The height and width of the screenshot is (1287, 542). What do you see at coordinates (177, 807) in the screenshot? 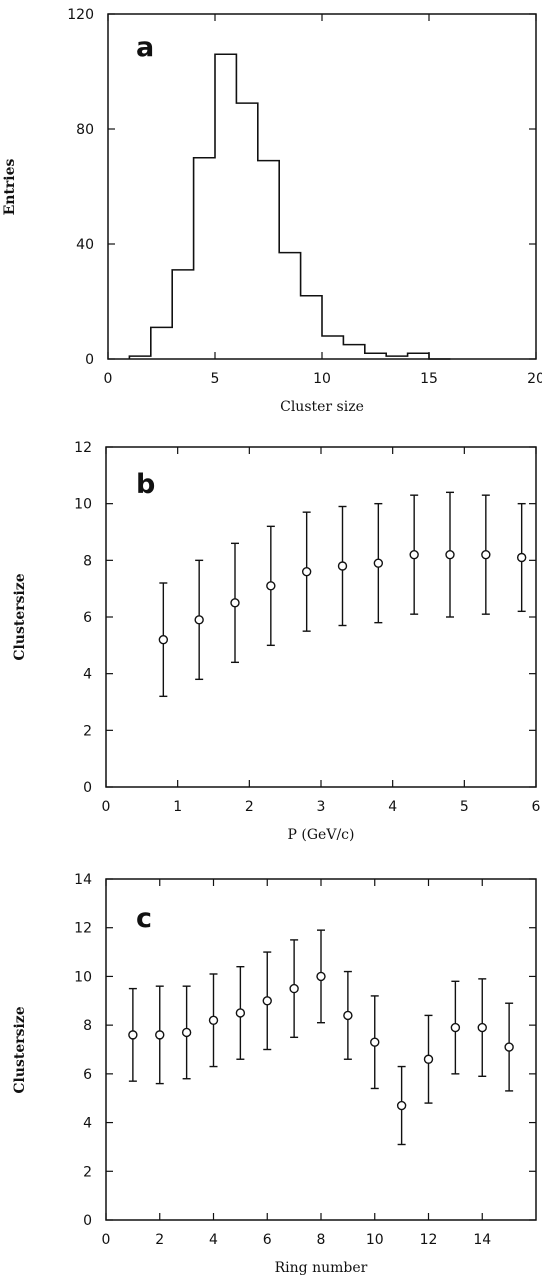
I see `x-tick-label: 1` at bounding box center [177, 807].